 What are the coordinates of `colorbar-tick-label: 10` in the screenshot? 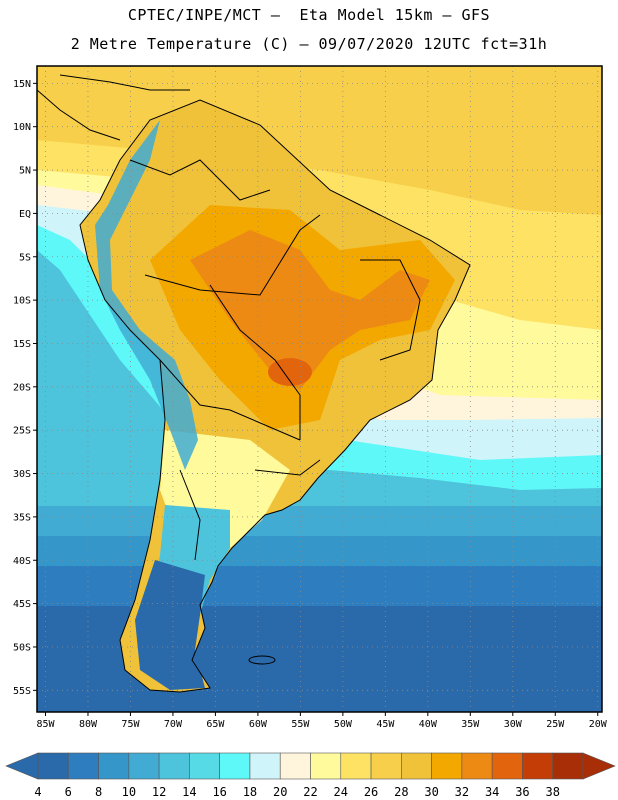 It's located at (129, 792).